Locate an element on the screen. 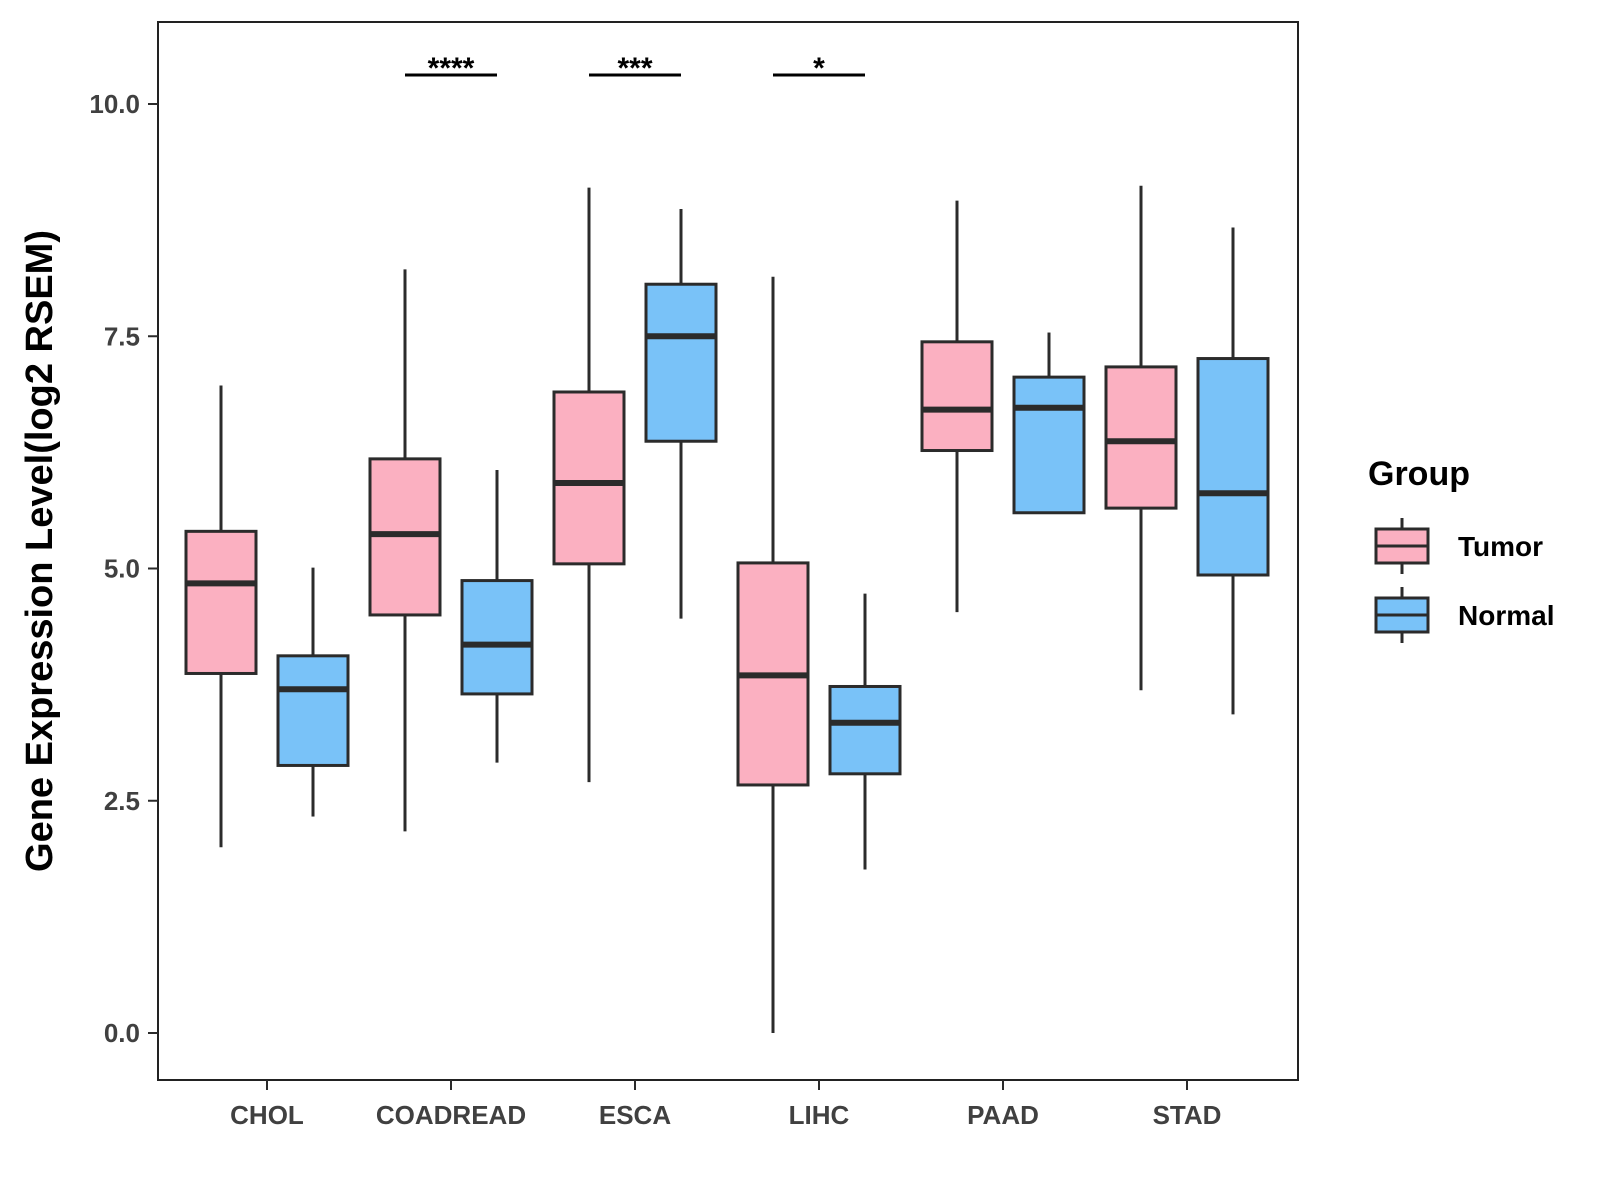 The width and height of the screenshot is (1600, 1200). significance-label: *** is located at coordinates (634, 68).